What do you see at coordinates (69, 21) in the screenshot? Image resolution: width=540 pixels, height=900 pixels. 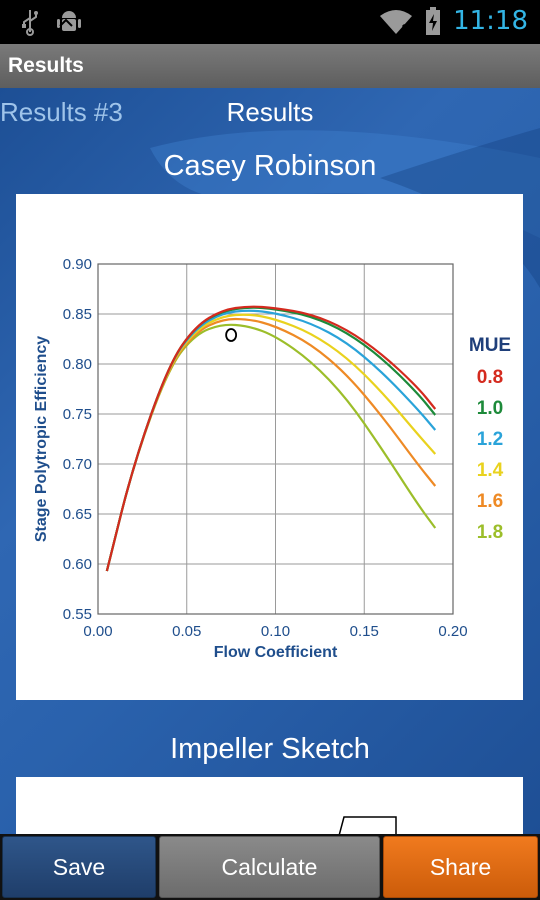 I see `android-debug-icon` at bounding box center [69, 21].